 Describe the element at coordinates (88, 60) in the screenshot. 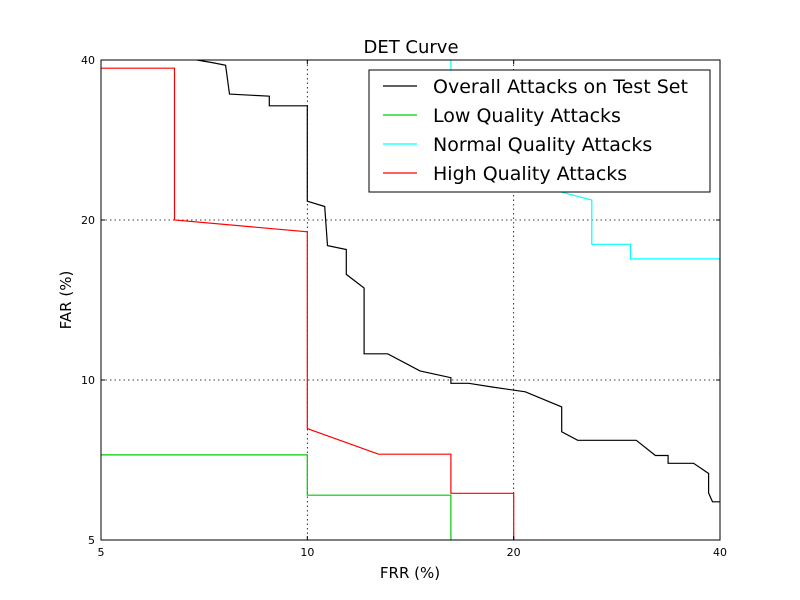

I see `y-tick-label: 40` at that location.